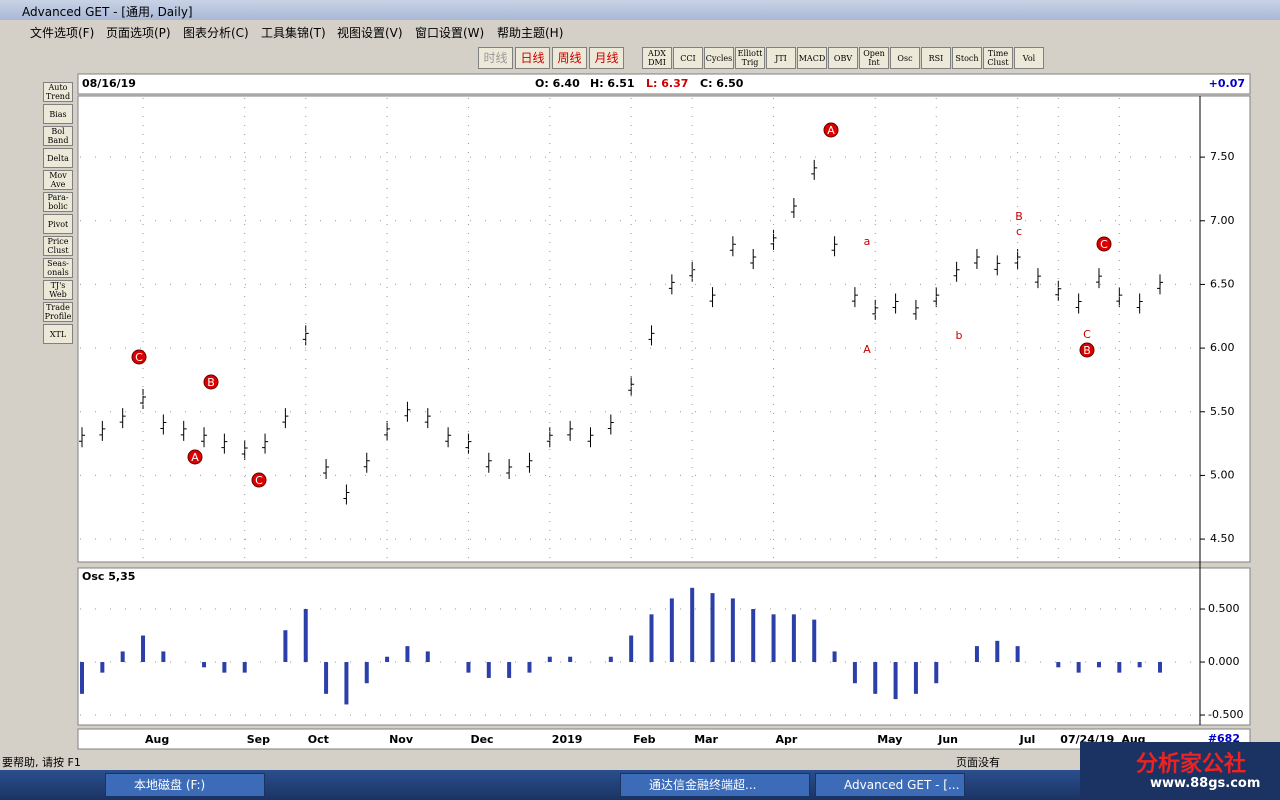  What do you see at coordinates (107, 12) in the screenshot?
I see `window-title: Advanced GET - [通用, Daily]` at bounding box center [107, 12].